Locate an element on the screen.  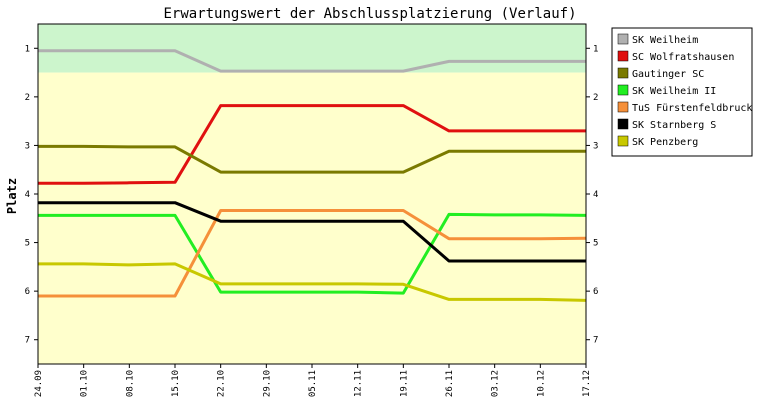
x-tick-label: 17.12 is located at coordinates (587, 383).